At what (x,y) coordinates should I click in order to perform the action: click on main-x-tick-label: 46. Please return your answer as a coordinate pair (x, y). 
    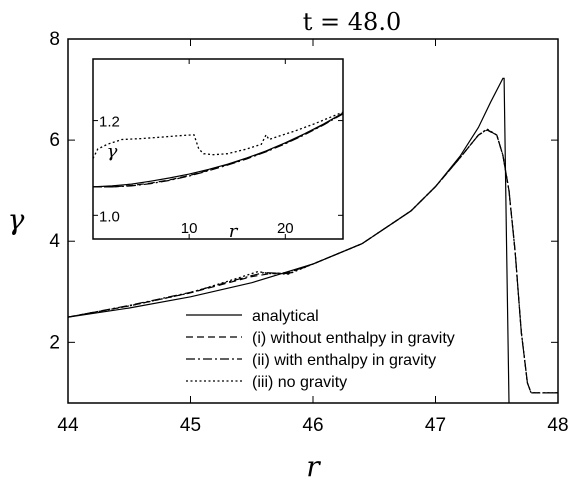
    Looking at the image, I should click on (312, 425).